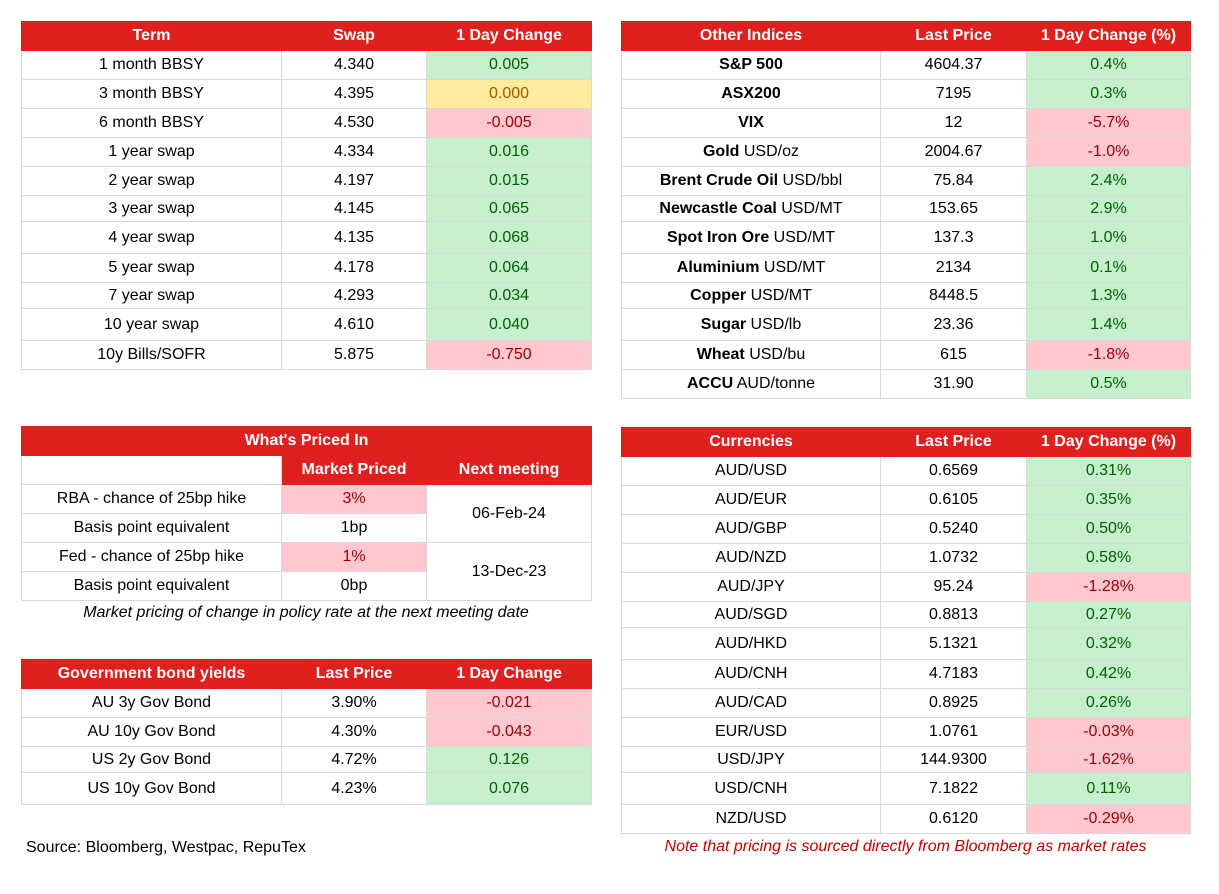 Image resolution: width=1219 pixels, height=894 pixels. I want to click on priced-in-title: What's Priced In, so click(306, 441).